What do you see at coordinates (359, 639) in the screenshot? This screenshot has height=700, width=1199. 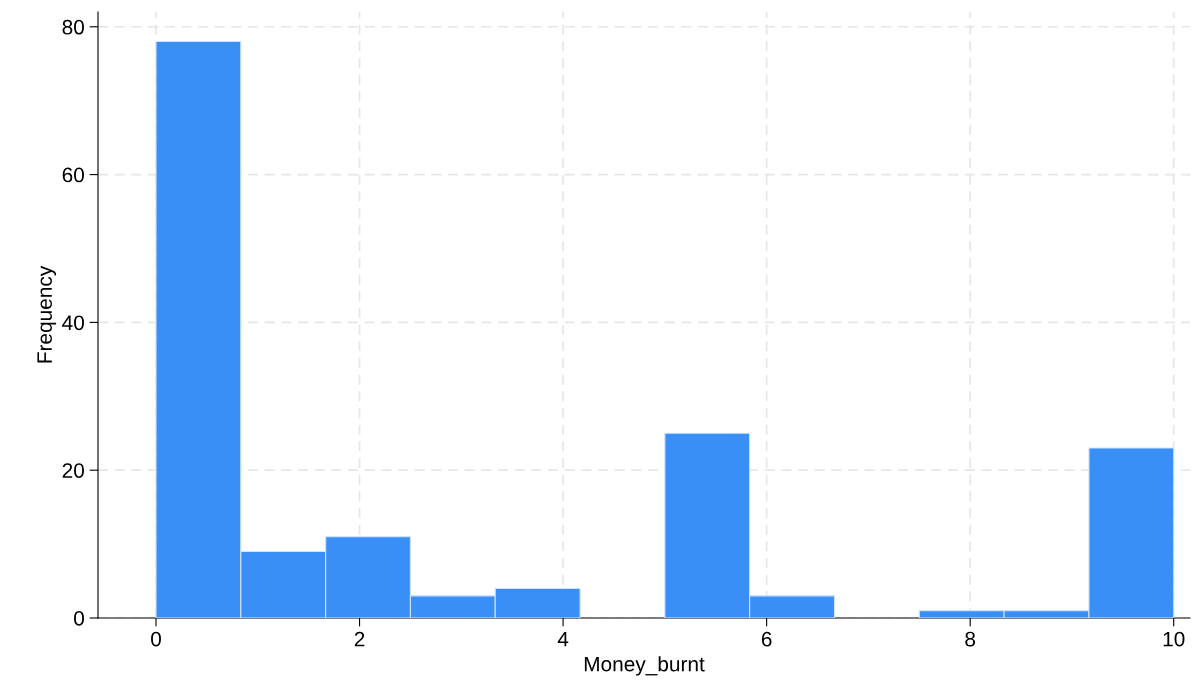 I see `x-tick-label: 2` at bounding box center [359, 639].